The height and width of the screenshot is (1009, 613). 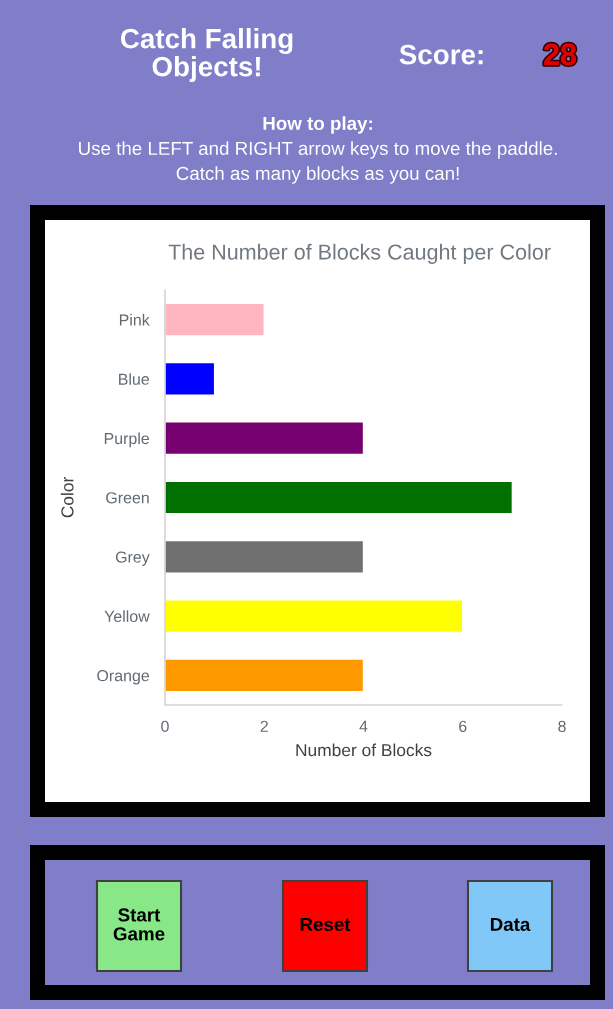 I want to click on x-tick-label: 2, so click(x=264, y=726).